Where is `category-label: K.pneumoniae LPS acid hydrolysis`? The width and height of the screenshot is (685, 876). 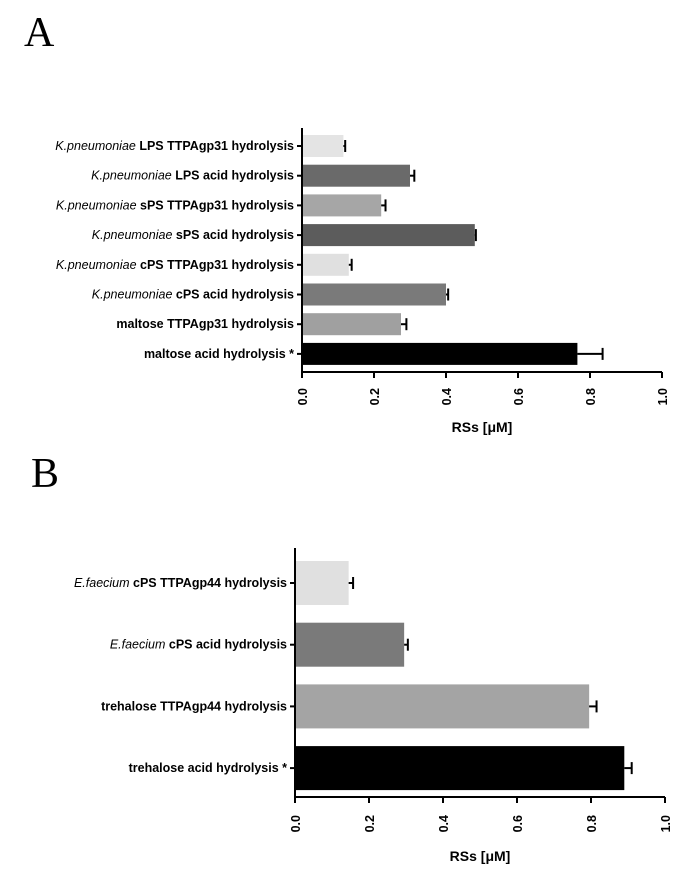 category-label: K.pneumoniae LPS acid hydrolysis is located at coordinates (192, 176).